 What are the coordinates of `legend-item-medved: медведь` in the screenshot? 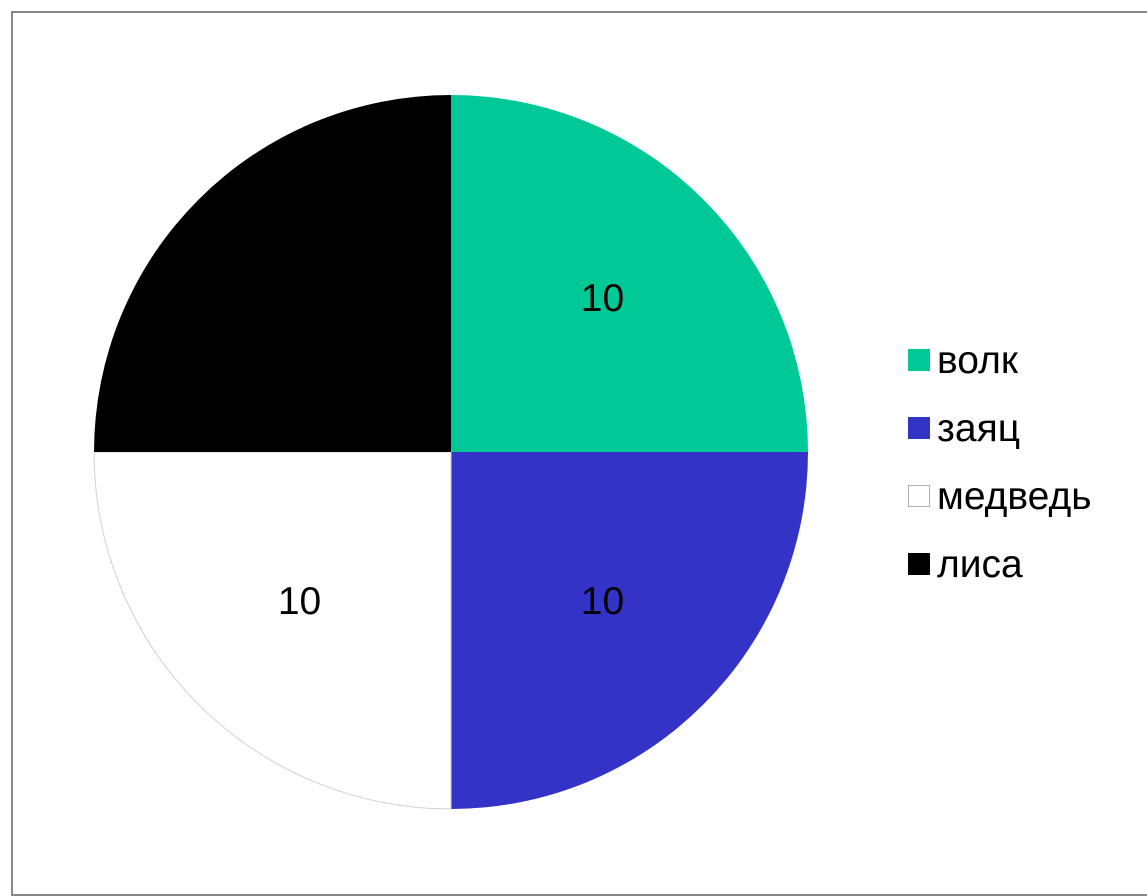 It's located at (1000, 496).